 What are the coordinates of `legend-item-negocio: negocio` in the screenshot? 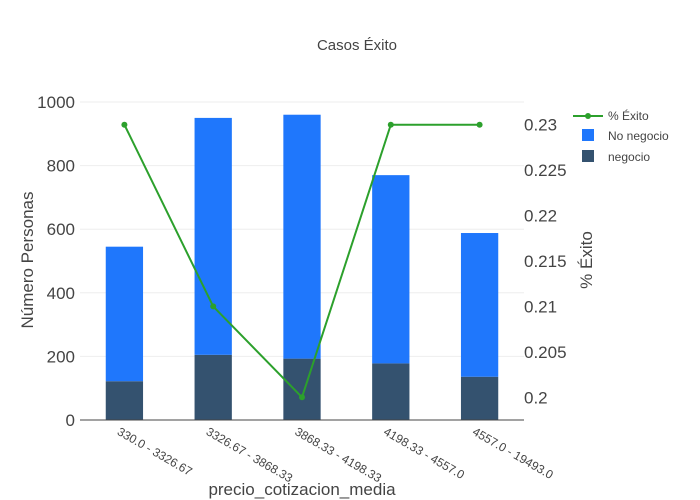 It's located at (616, 157).